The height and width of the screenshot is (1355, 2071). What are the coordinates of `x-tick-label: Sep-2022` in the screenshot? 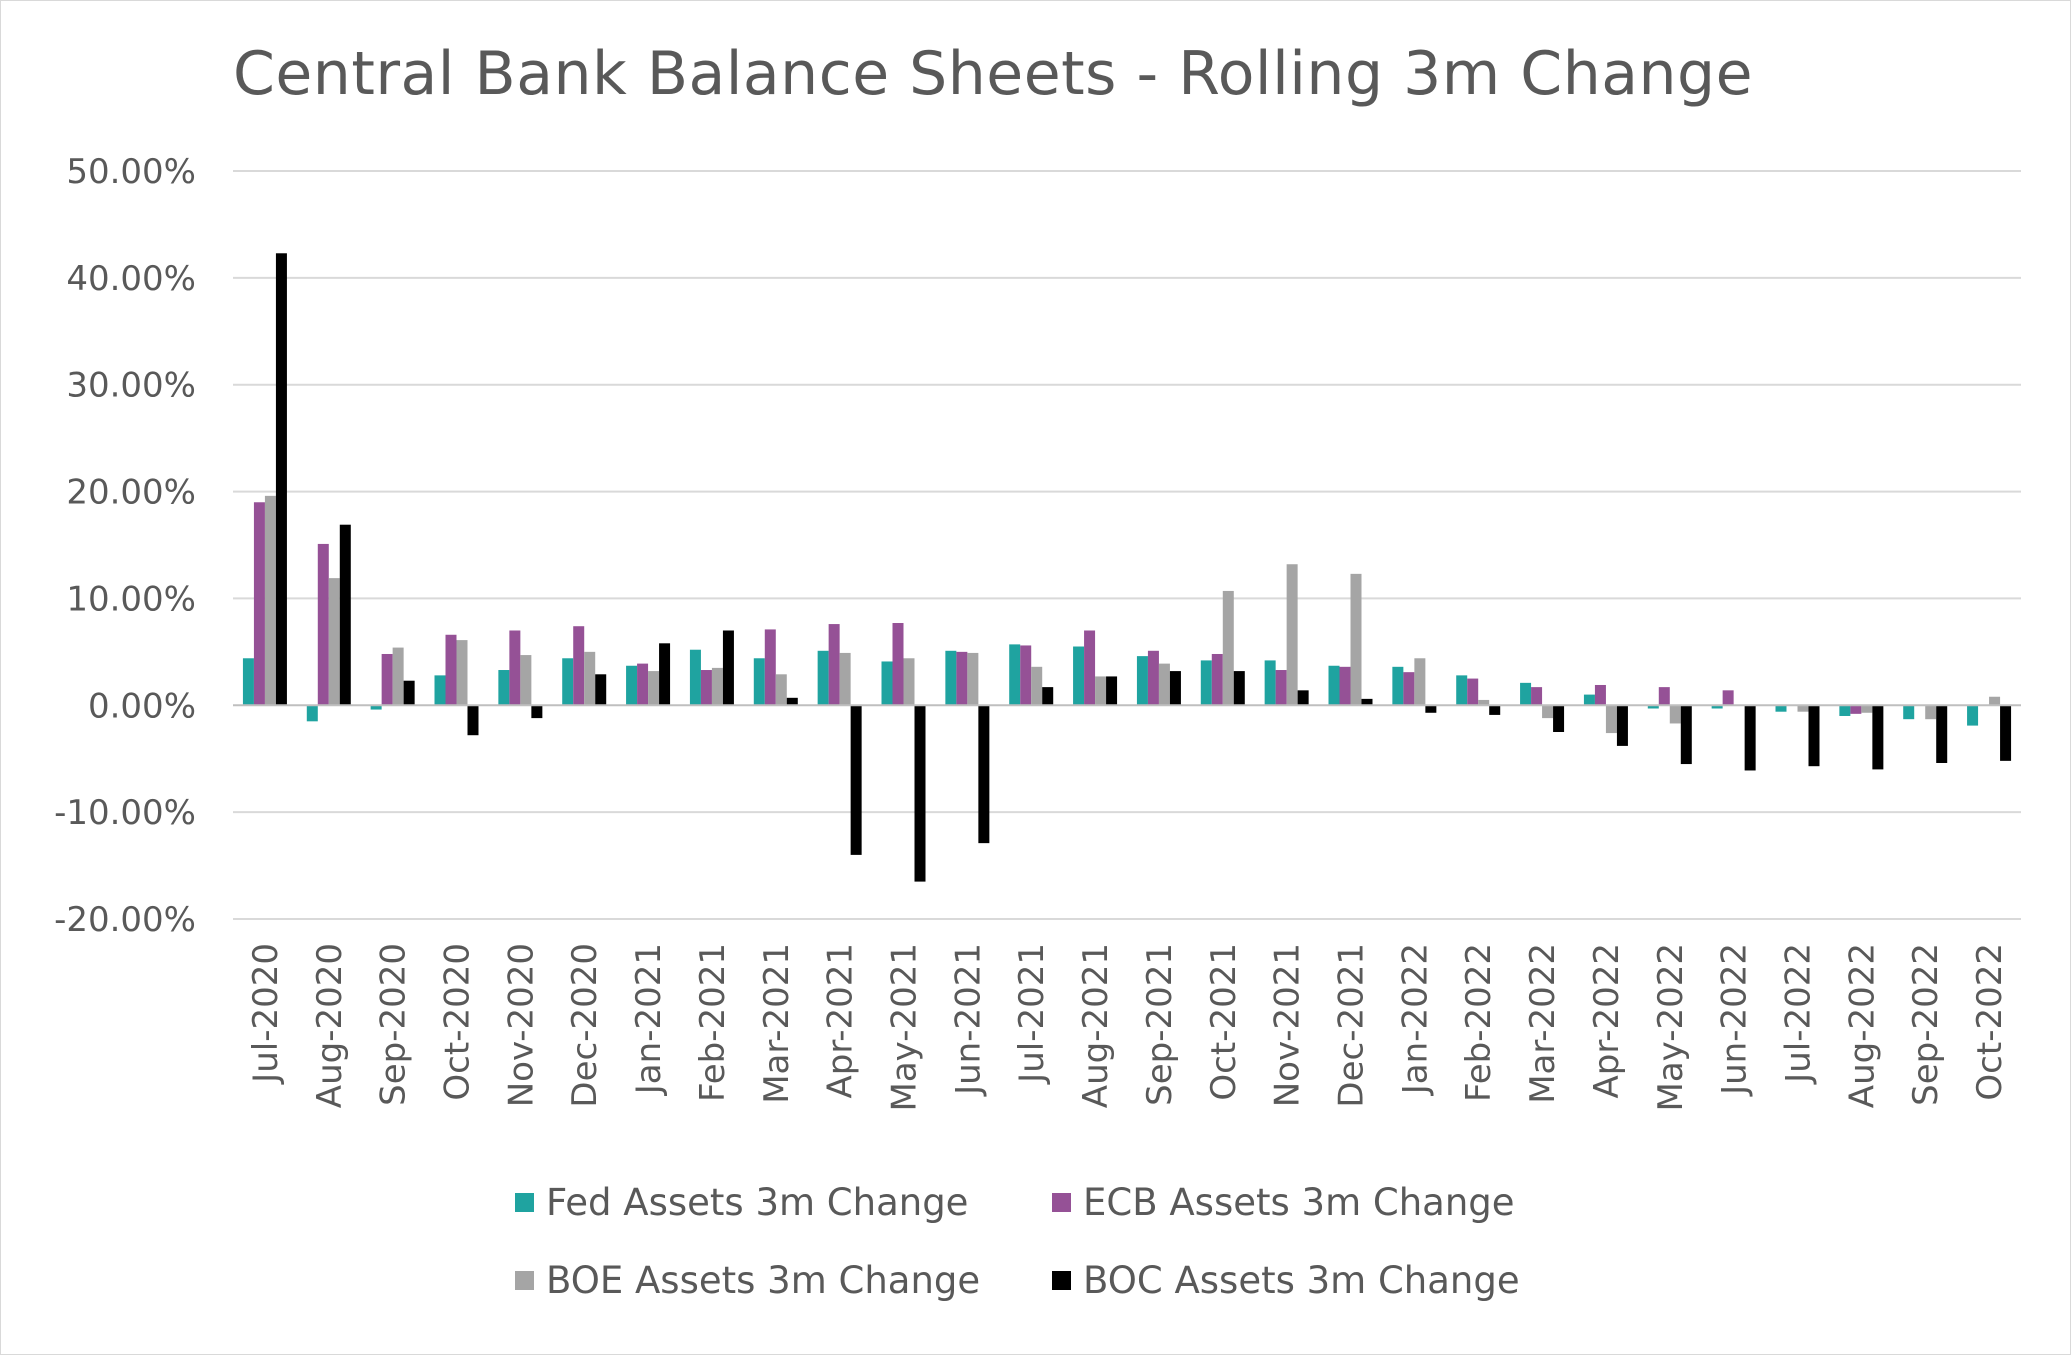 It's located at (1926, 1024).